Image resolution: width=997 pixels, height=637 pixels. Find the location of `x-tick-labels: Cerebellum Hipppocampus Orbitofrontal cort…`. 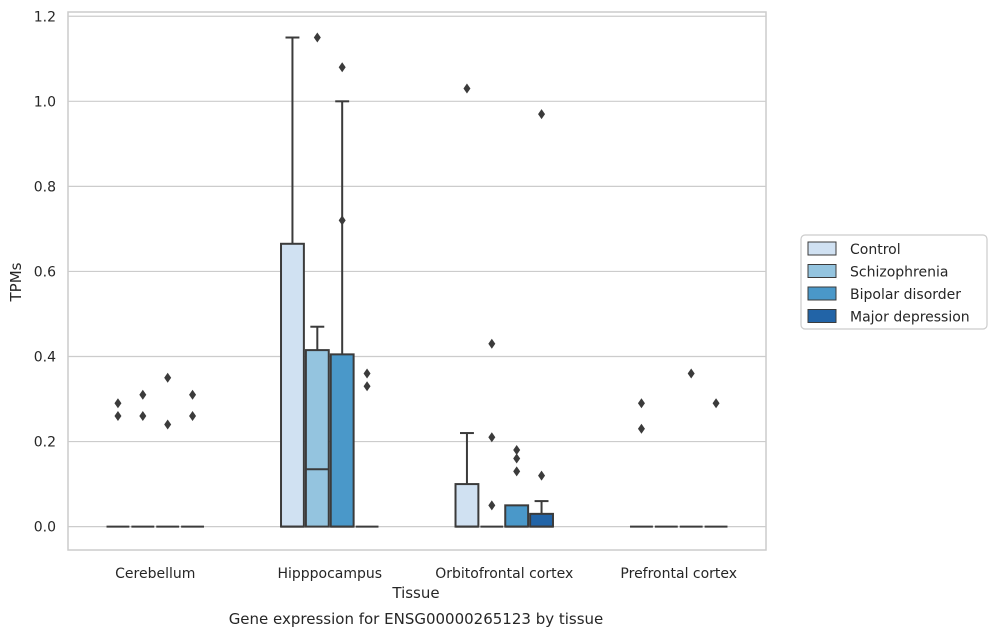

x-tick-labels: Cerebellum Hipppocampus Orbitofrontal cort… is located at coordinates (426, 574).